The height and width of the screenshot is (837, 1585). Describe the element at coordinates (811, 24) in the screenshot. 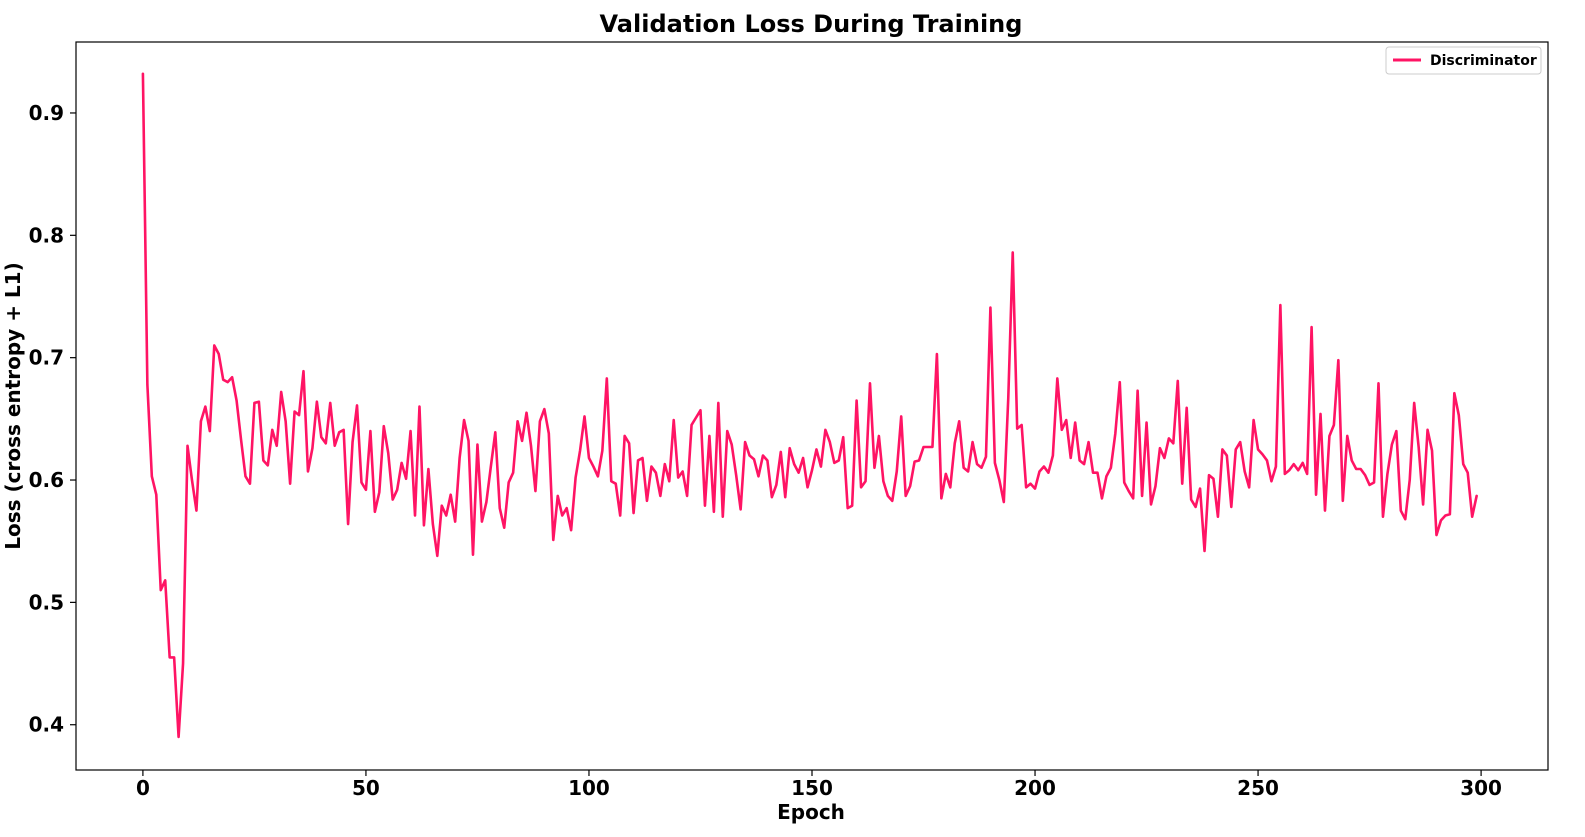

I see `chart-title: Validation Loss During Training` at that location.